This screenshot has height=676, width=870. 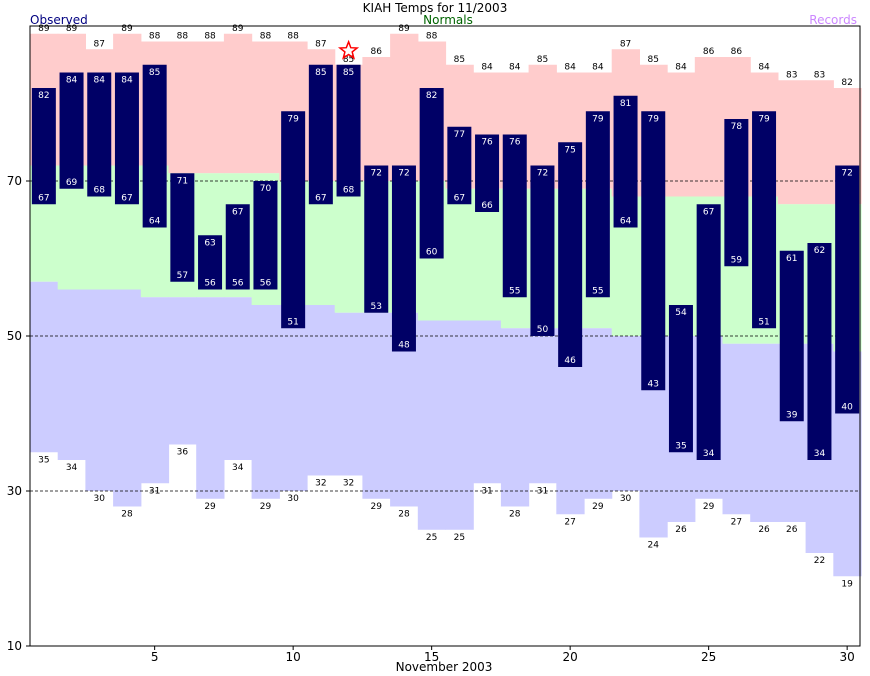 I want to click on chart-title: KIAH Temps for 11/2003, so click(x=435, y=8).